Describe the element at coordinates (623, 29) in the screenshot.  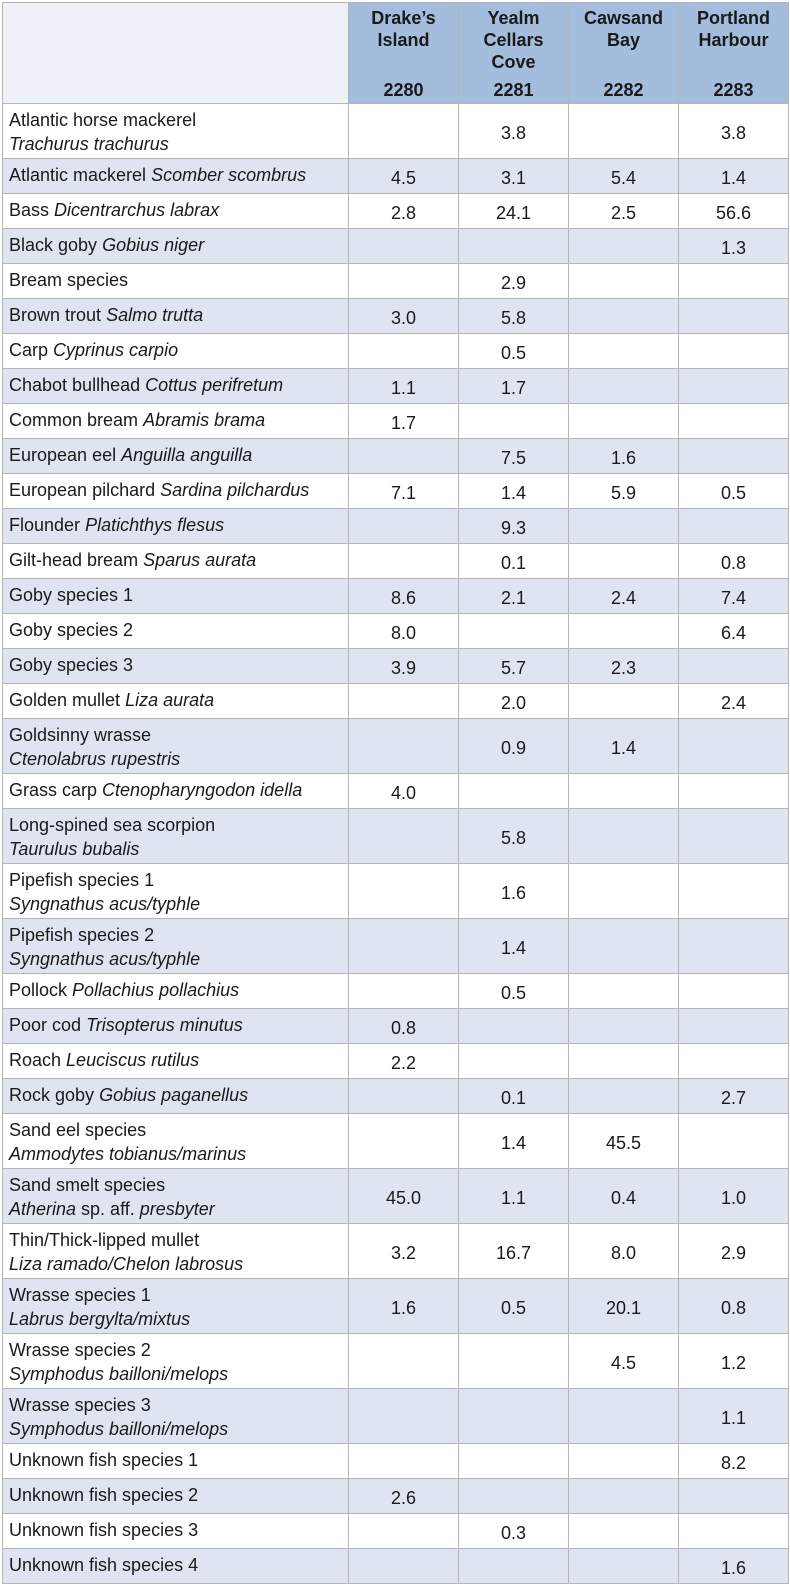
I see `site-name: Cawsand Bay` at that location.